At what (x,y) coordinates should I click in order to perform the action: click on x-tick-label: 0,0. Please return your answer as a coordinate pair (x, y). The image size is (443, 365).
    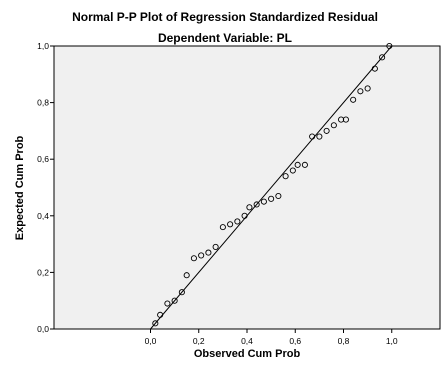
    Looking at the image, I should click on (151, 341).